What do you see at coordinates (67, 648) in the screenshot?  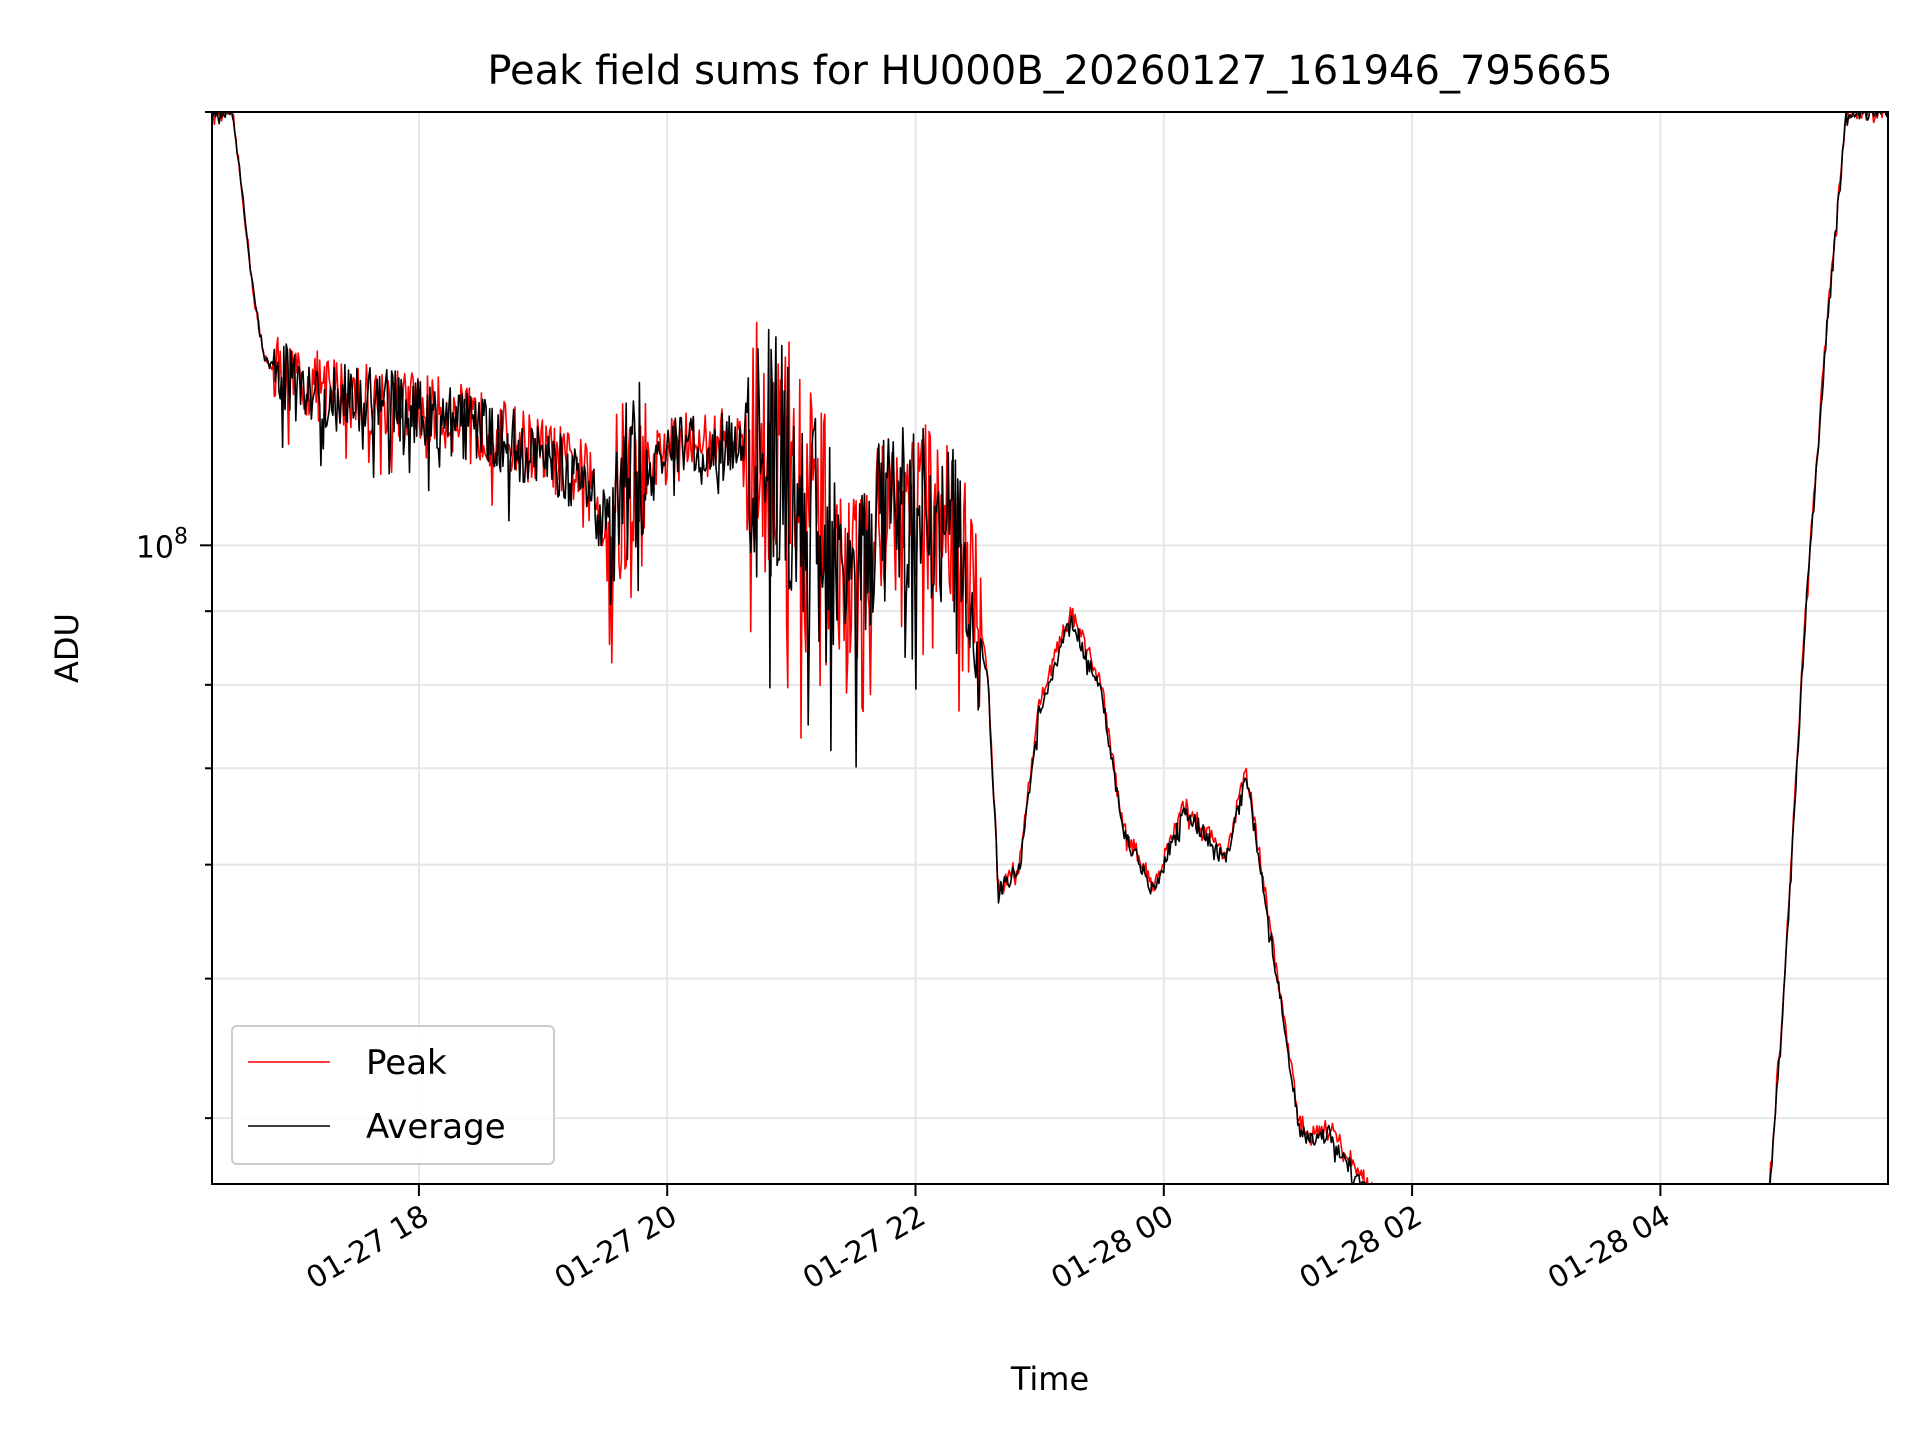 I see `y-axis-label: ADU` at bounding box center [67, 648].